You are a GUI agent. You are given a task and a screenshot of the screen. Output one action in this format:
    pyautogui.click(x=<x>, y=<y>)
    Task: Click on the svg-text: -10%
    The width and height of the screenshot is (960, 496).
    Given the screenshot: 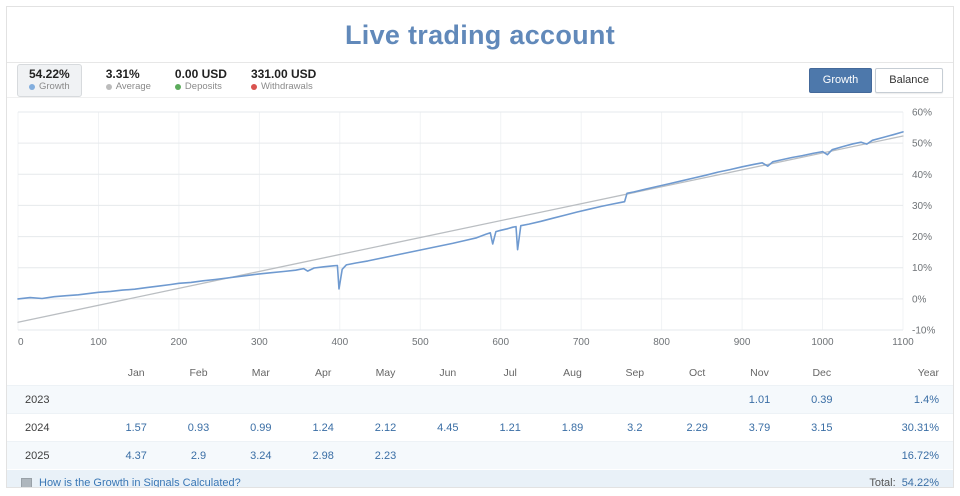 What is the action you would take?
    pyautogui.click(x=923, y=331)
    